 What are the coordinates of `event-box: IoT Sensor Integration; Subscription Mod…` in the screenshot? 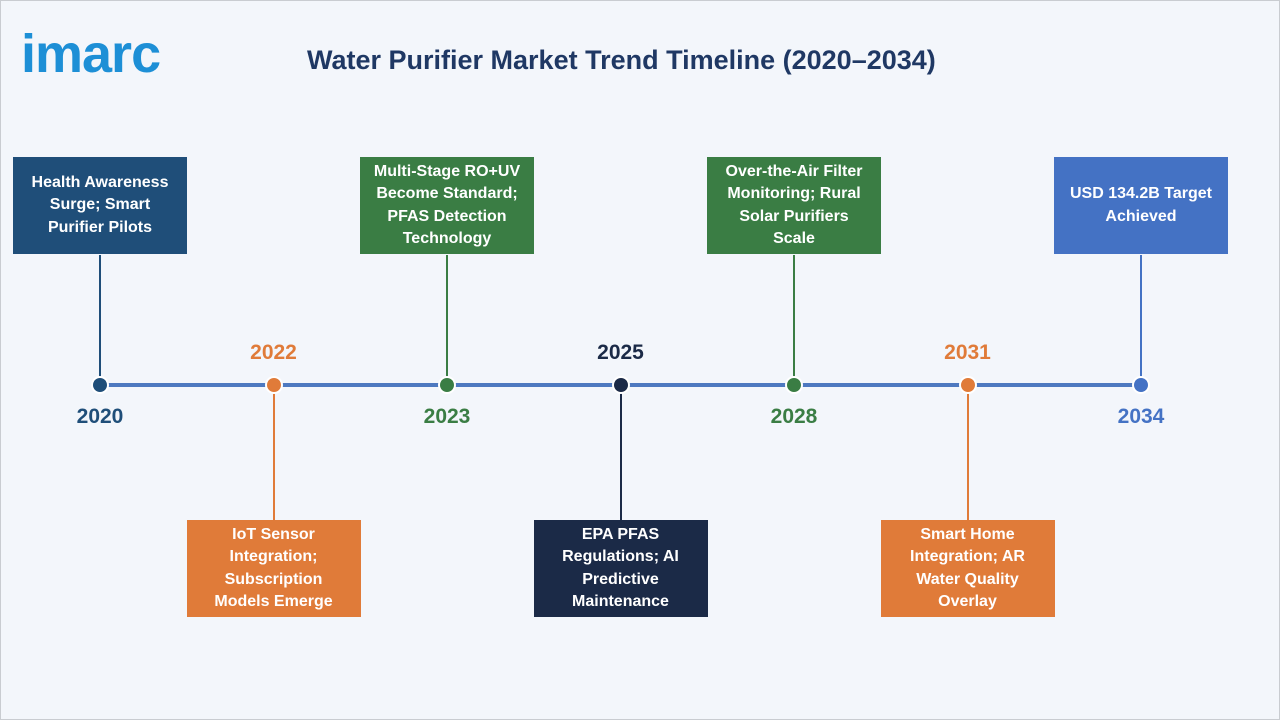 It's located at (273, 568).